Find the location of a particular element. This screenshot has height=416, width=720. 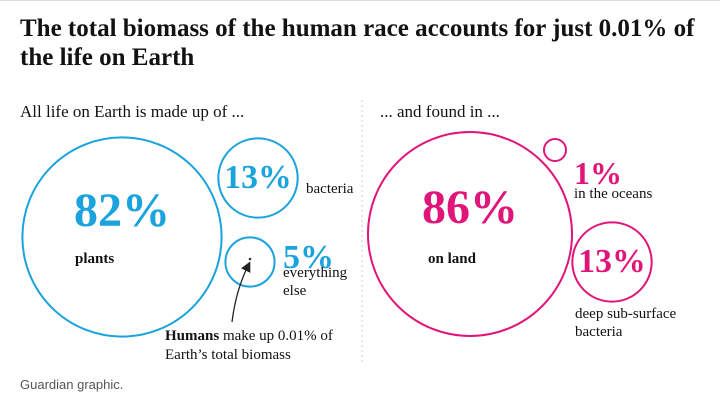

value-label: 82% is located at coordinates (122, 210).